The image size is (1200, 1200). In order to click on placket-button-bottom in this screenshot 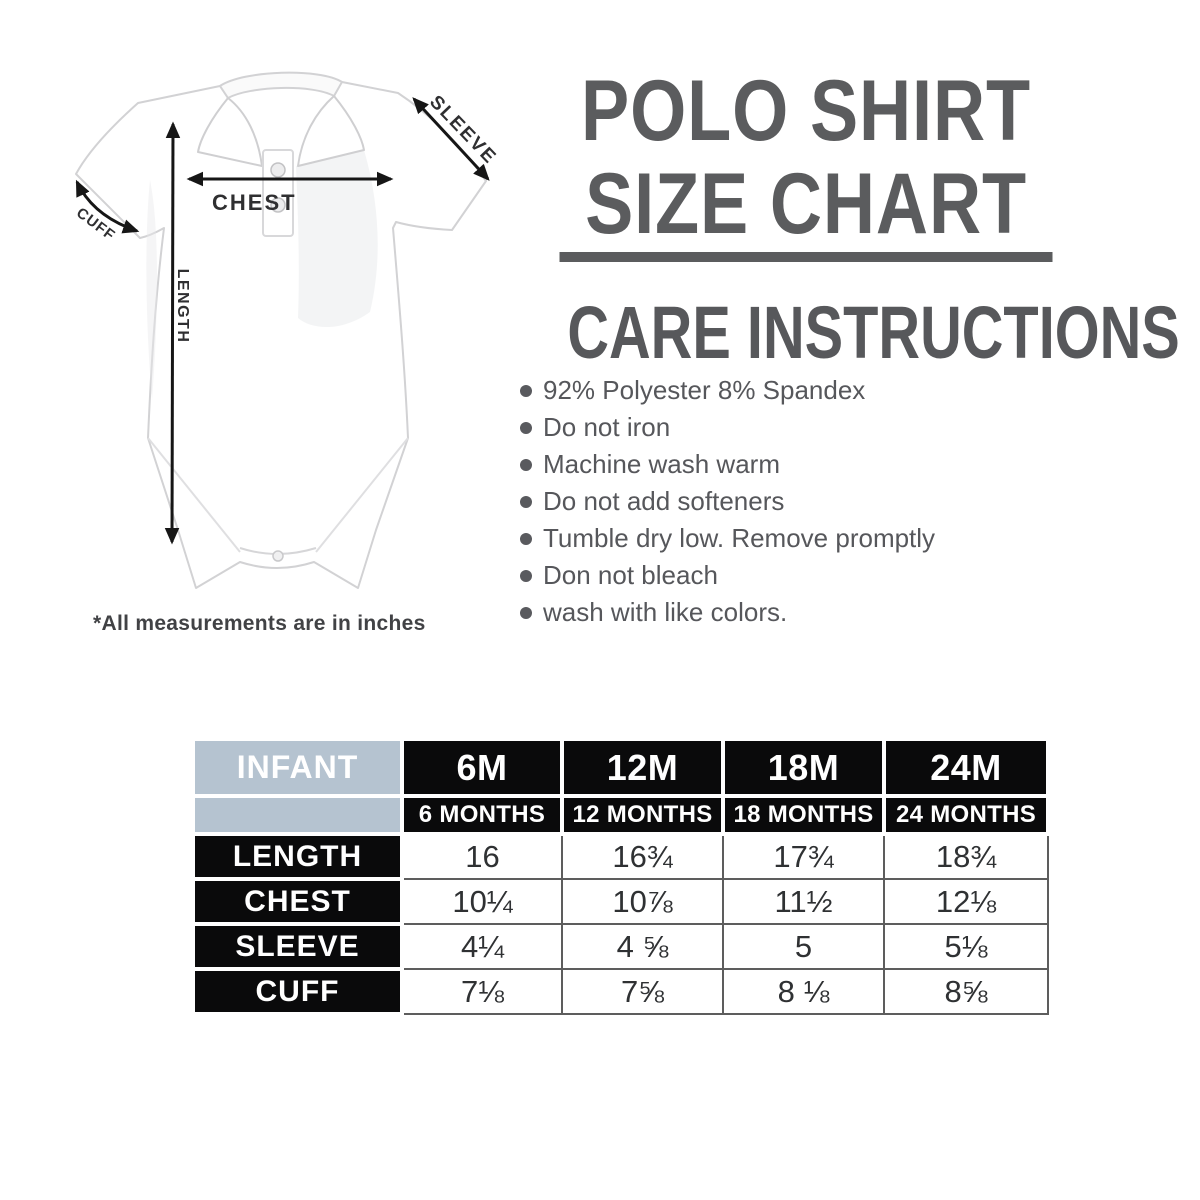, I will do `click(278, 205)`.